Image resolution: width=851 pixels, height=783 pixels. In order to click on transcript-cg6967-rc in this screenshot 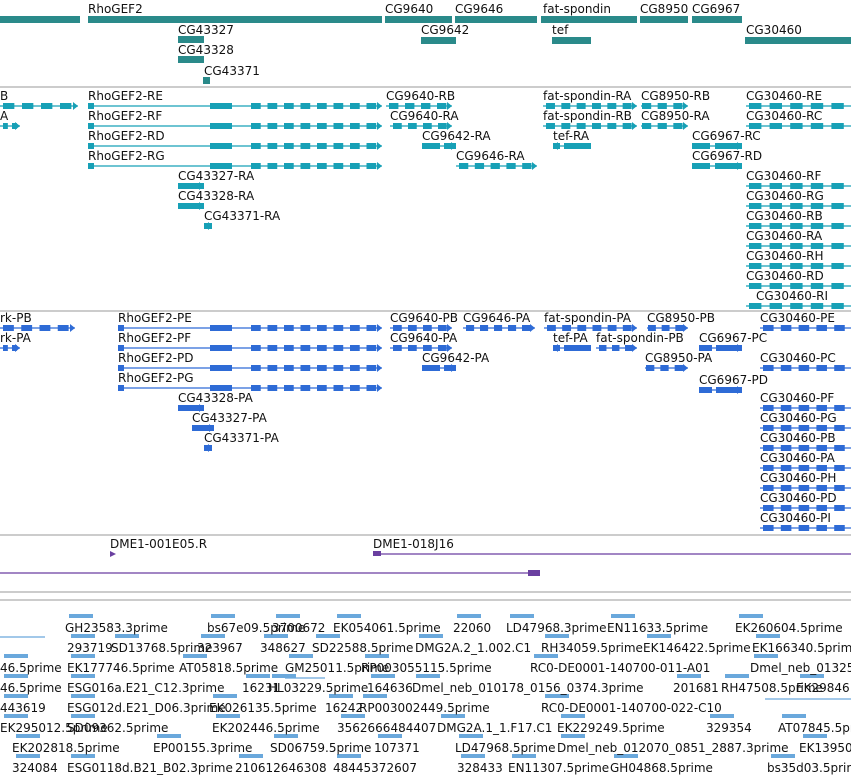, I will do `click(717, 146)`.